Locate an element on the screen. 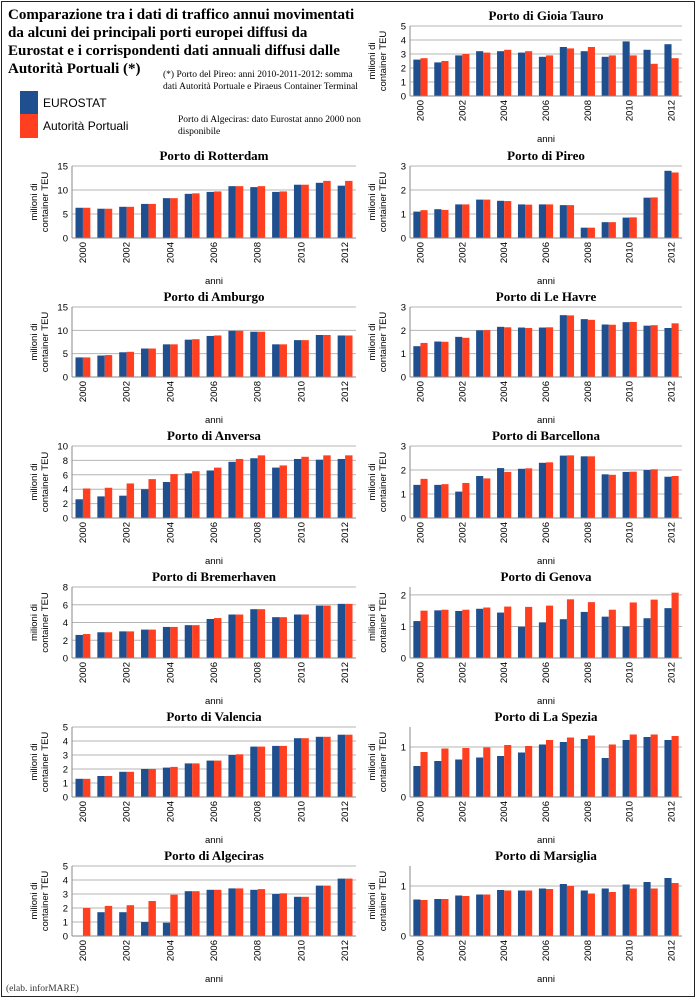 The image size is (698, 1000). y-tick-label: 10 is located at coordinates (62, 331).